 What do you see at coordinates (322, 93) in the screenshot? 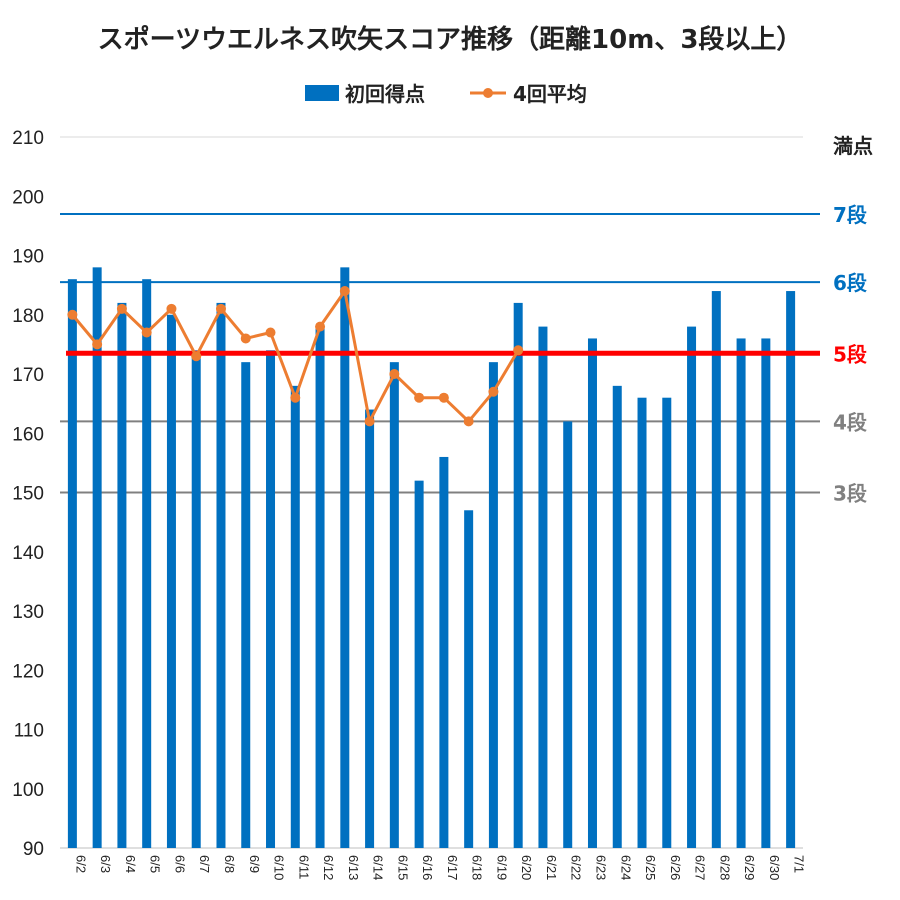
I see `legend-bar-swatch` at bounding box center [322, 93].